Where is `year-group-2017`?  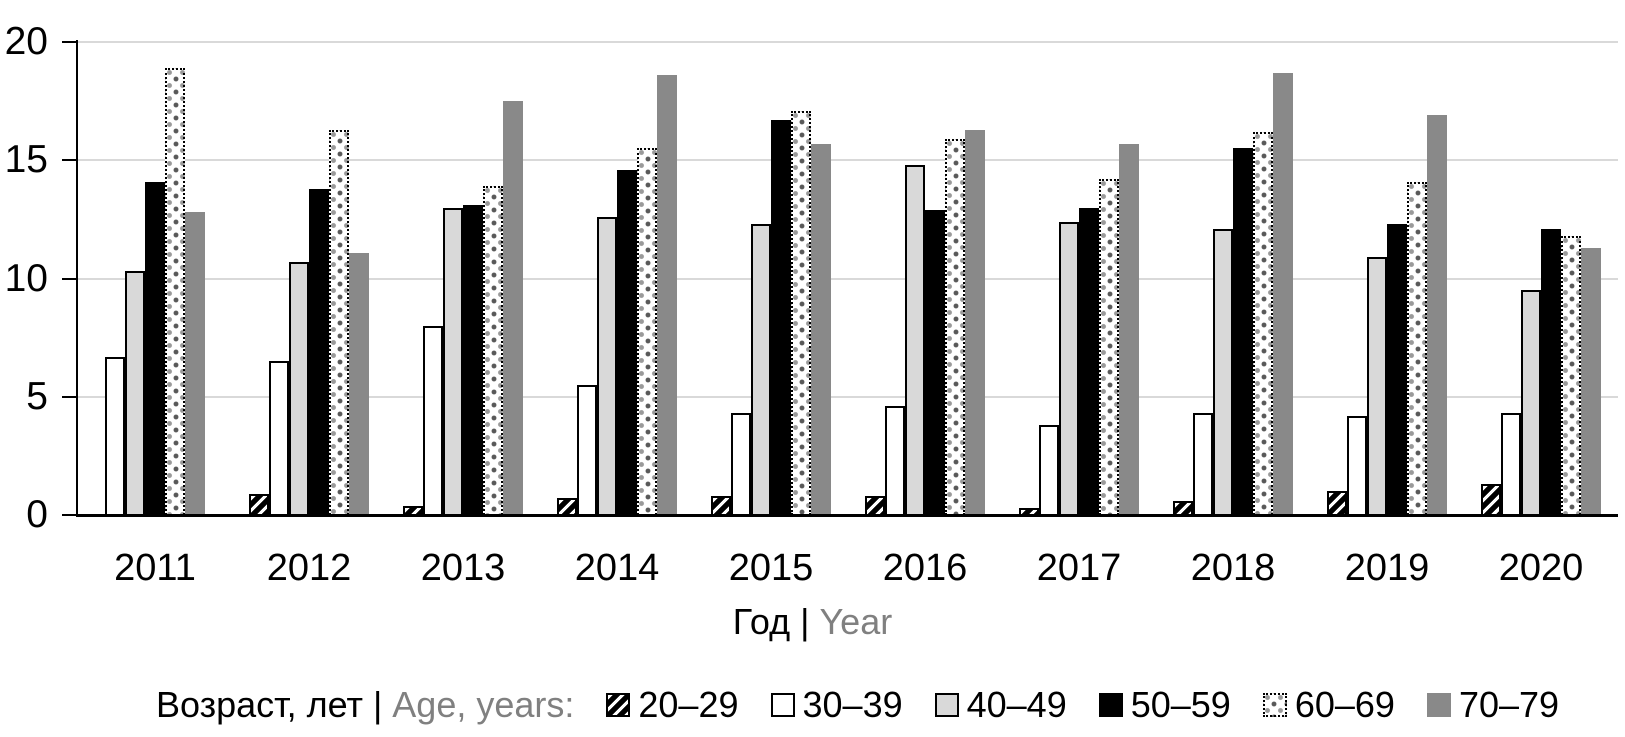
year-group-2017 is located at coordinates (1079, 278).